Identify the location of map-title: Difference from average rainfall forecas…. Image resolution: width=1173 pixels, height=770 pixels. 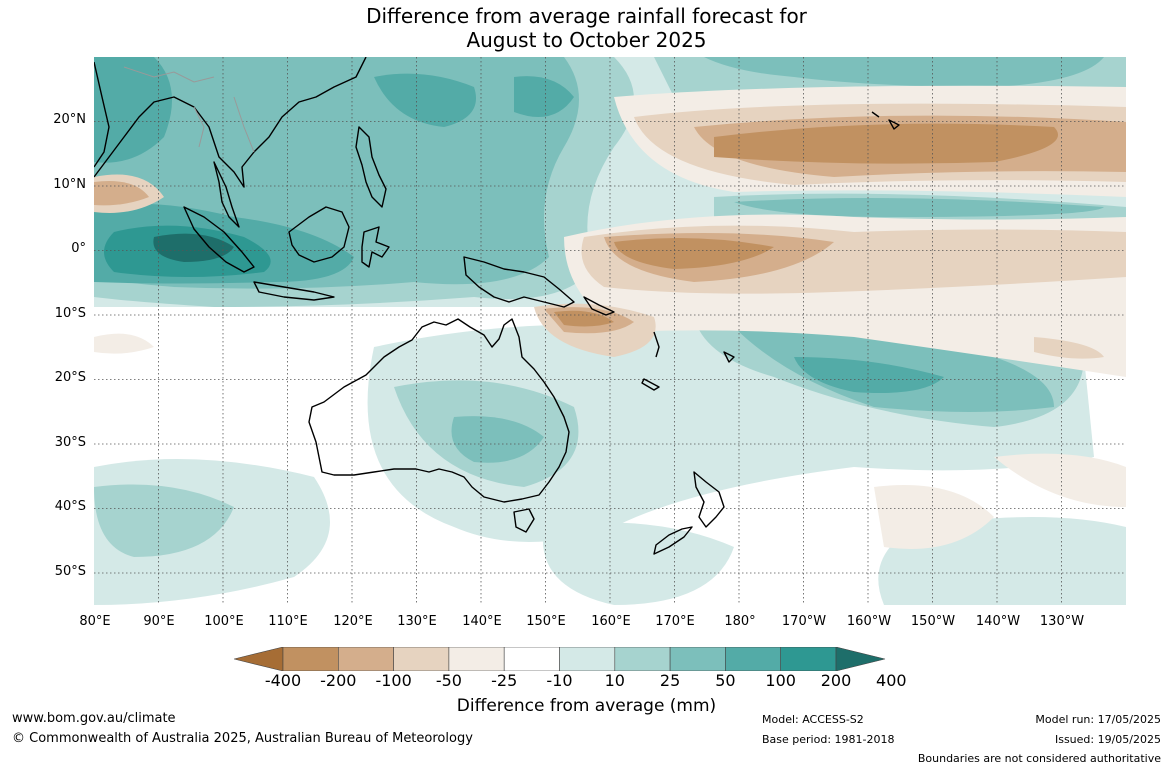
(586, 28).